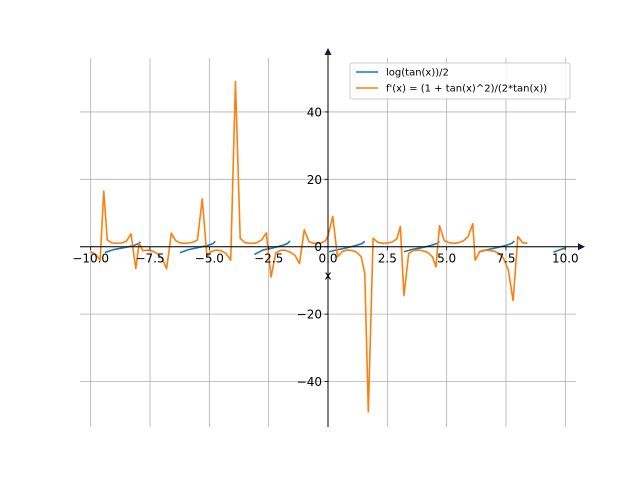 This screenshot has width=640, height=480. Describe the element at coordinates (581, 247) in the screenshot. I see `x-axis-arrow-icon` at that location.